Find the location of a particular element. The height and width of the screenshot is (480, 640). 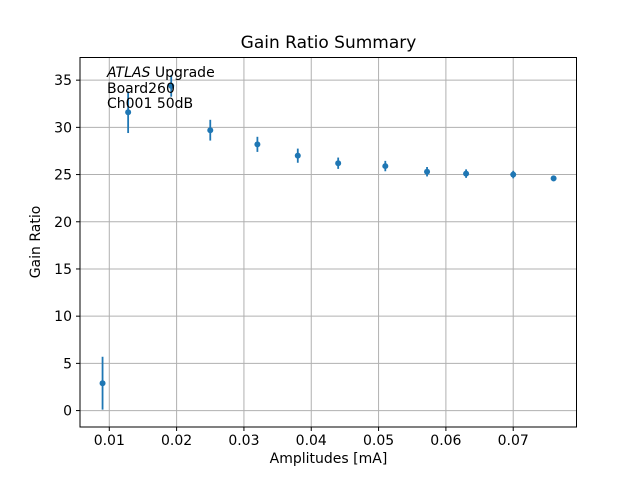

y-tick-label: 10 is located at coordinates (63, 317).